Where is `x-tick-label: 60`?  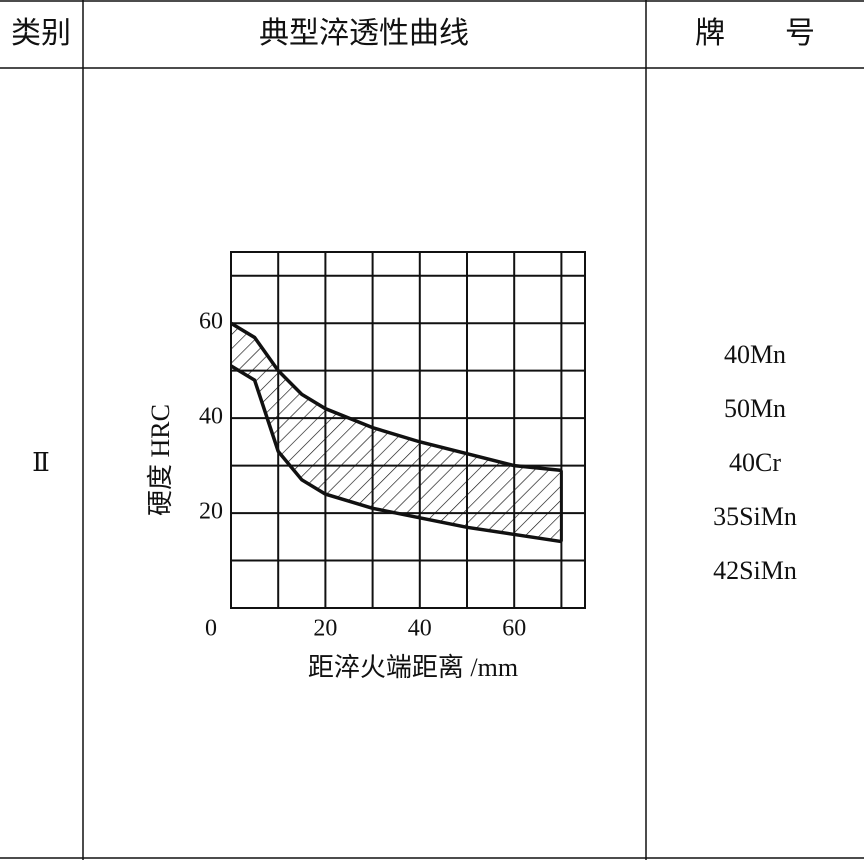 x-tick-label: 60 is located at coordinates (514, 629).